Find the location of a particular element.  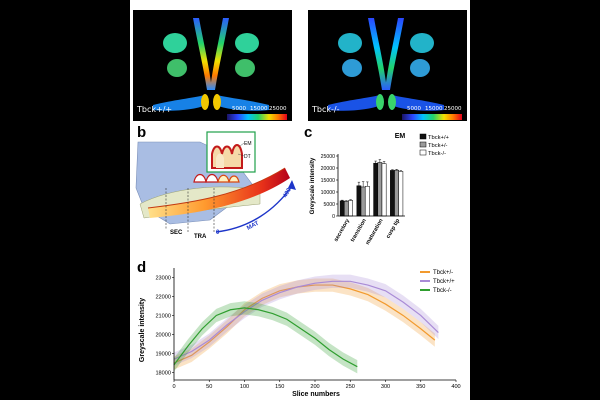

line-xtick-label: 300 is located at coordinates (385, 387).